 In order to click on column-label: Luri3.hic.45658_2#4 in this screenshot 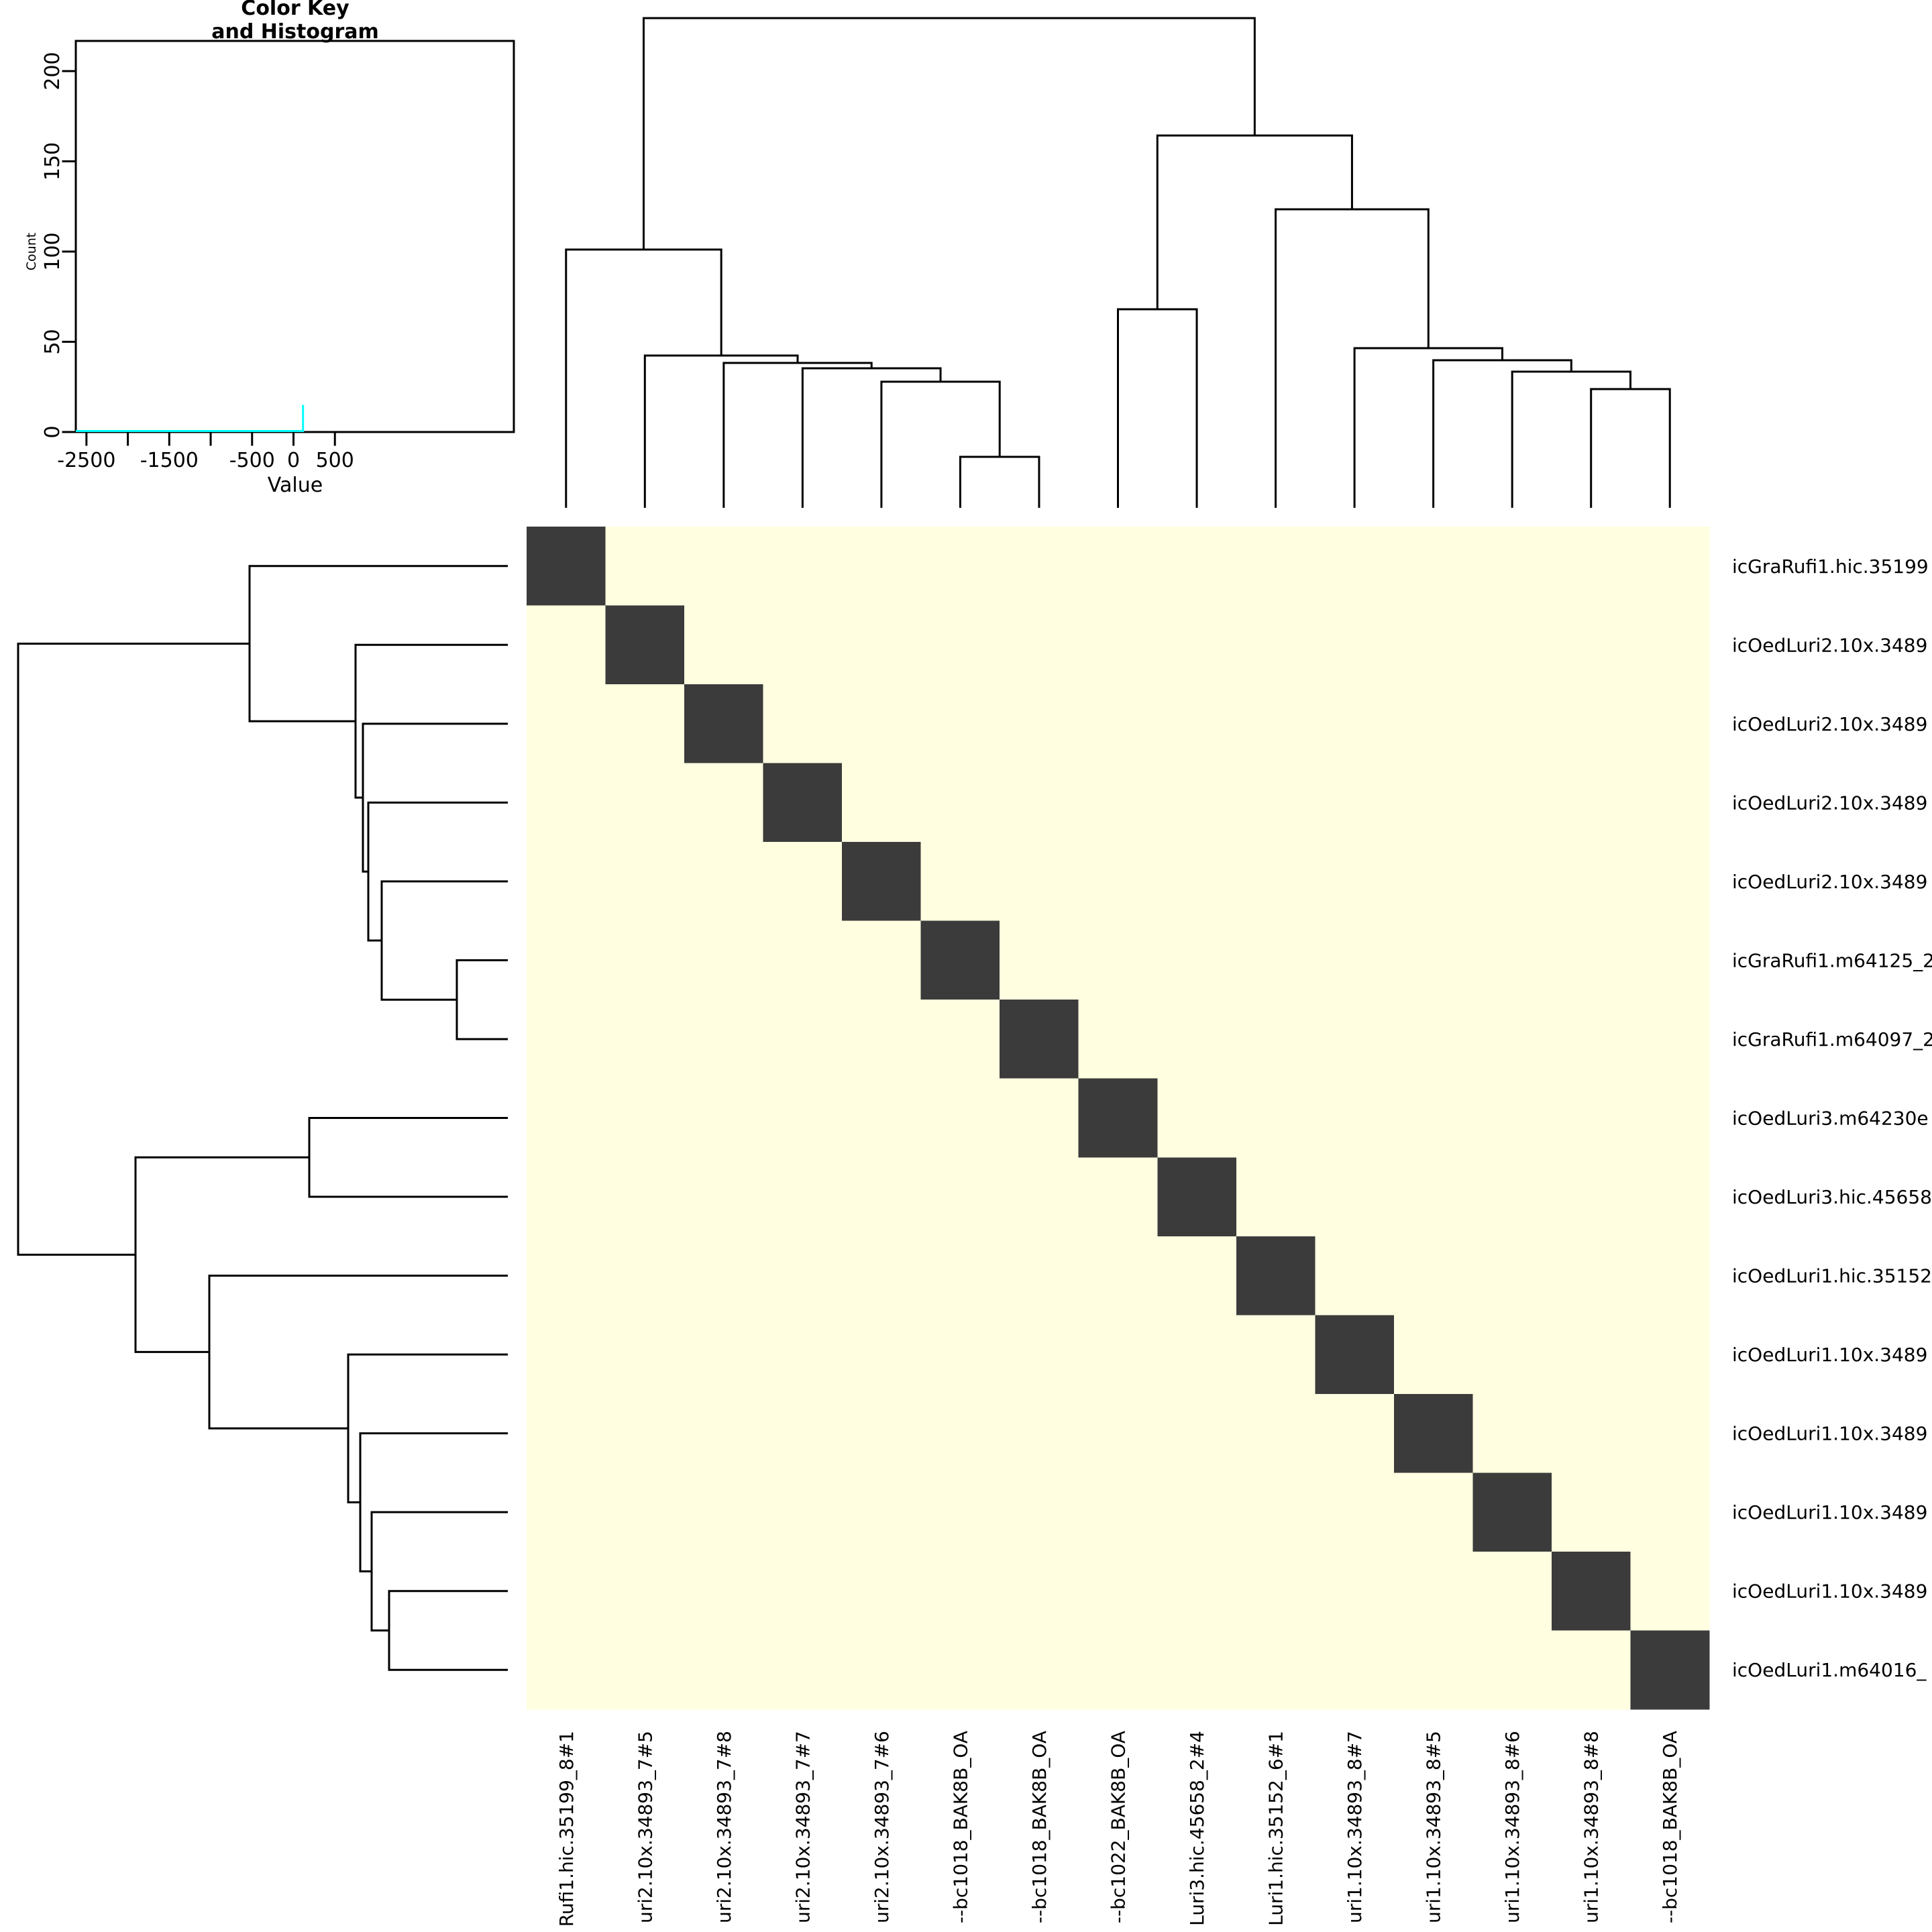, I will do `click(1197, 1828)`.